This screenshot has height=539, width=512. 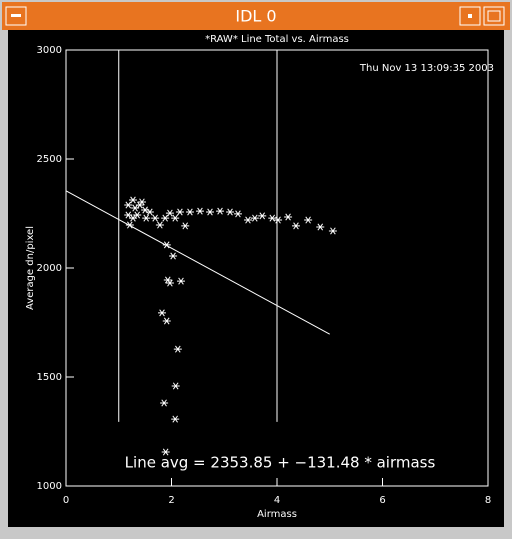 I want to click on y-tick-label: 1500, so click(x=49, y=377).